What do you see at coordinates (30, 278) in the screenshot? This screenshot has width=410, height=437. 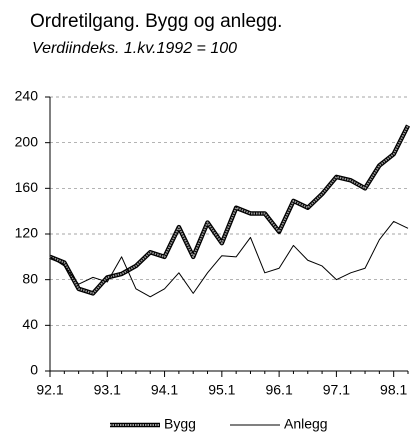 I see `y-tick-label: 80` at bounding box center [30, 278].